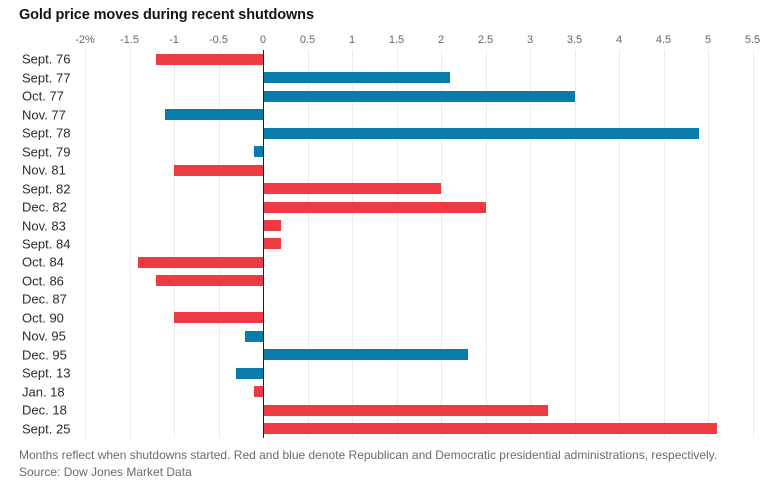 This screenshot has height=488, width=775. What do you see at coordinates (485, 40) in the screenshot?
I see `x-tick-label: 2.5` at bounding box center [485, 40].